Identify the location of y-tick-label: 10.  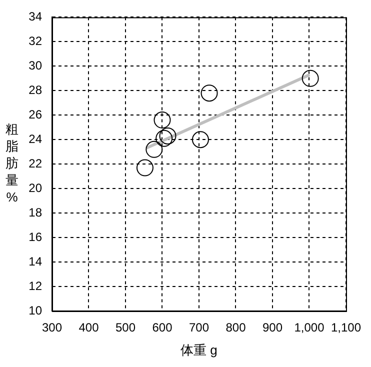
(35, 310).